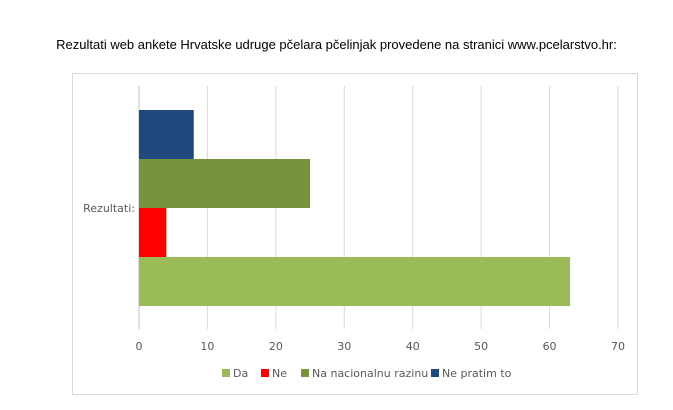 This screenshot has height=410, width=673. What do you see at coordinates (370, 373) in the screenshot?
I see `legend-label: Na nacionalnu razinu` at bounding box center [370, 373].